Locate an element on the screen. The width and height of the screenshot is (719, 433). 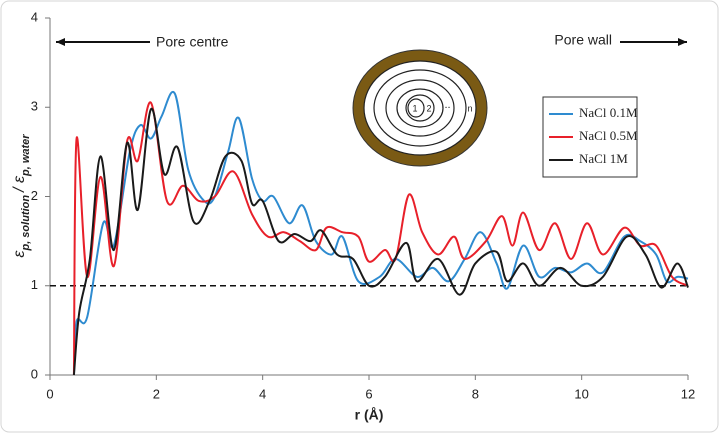
x-tick-label: 6 is located at coordinates (368, 393).